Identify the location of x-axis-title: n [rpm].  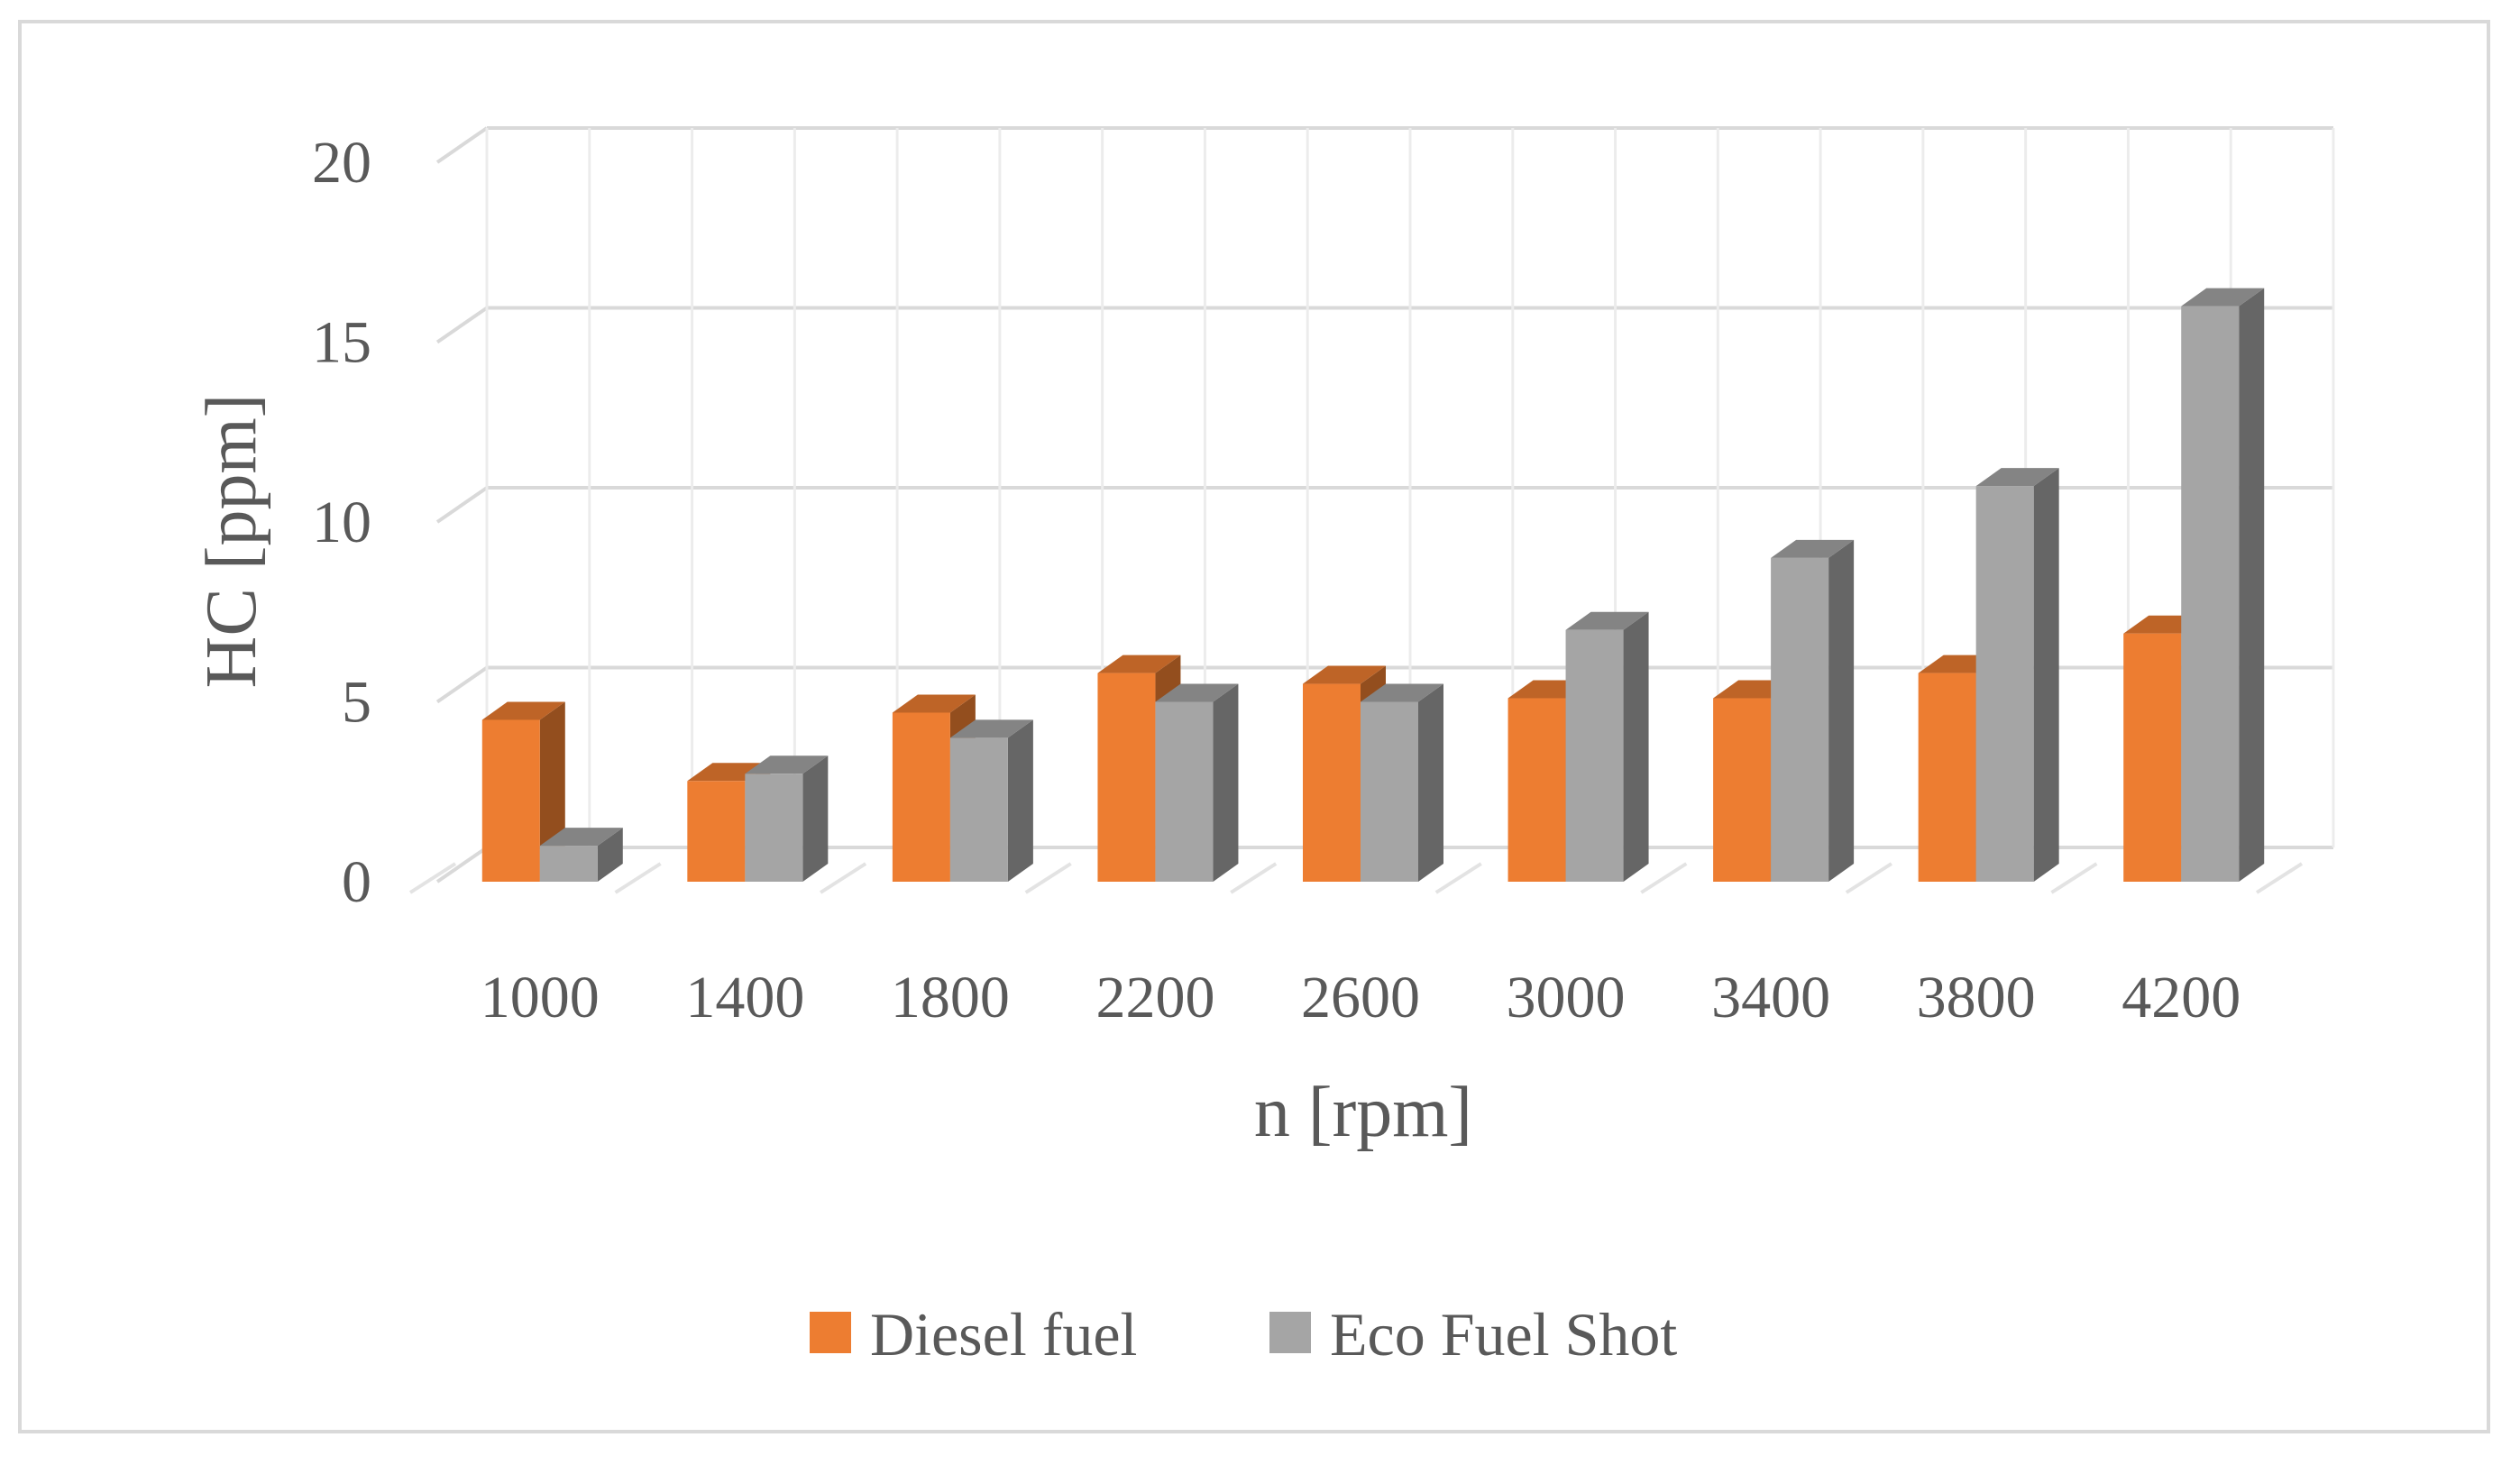
(1363, 1112).